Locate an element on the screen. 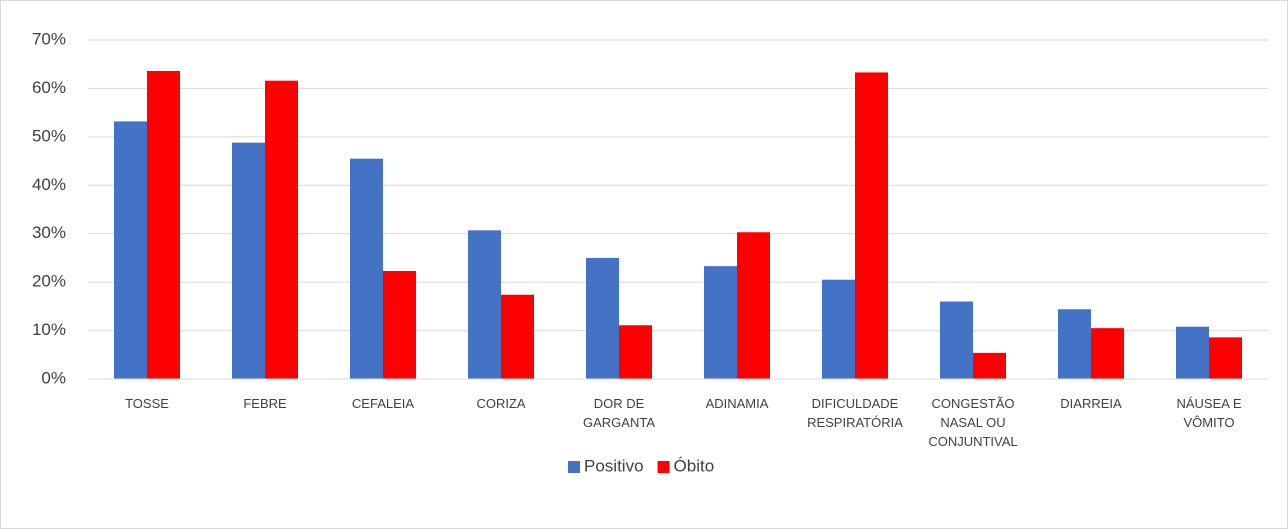 The width and height of the screenshot is (1288, 529). x-tick-label: FEBRE is located at coordinates (265, 403).